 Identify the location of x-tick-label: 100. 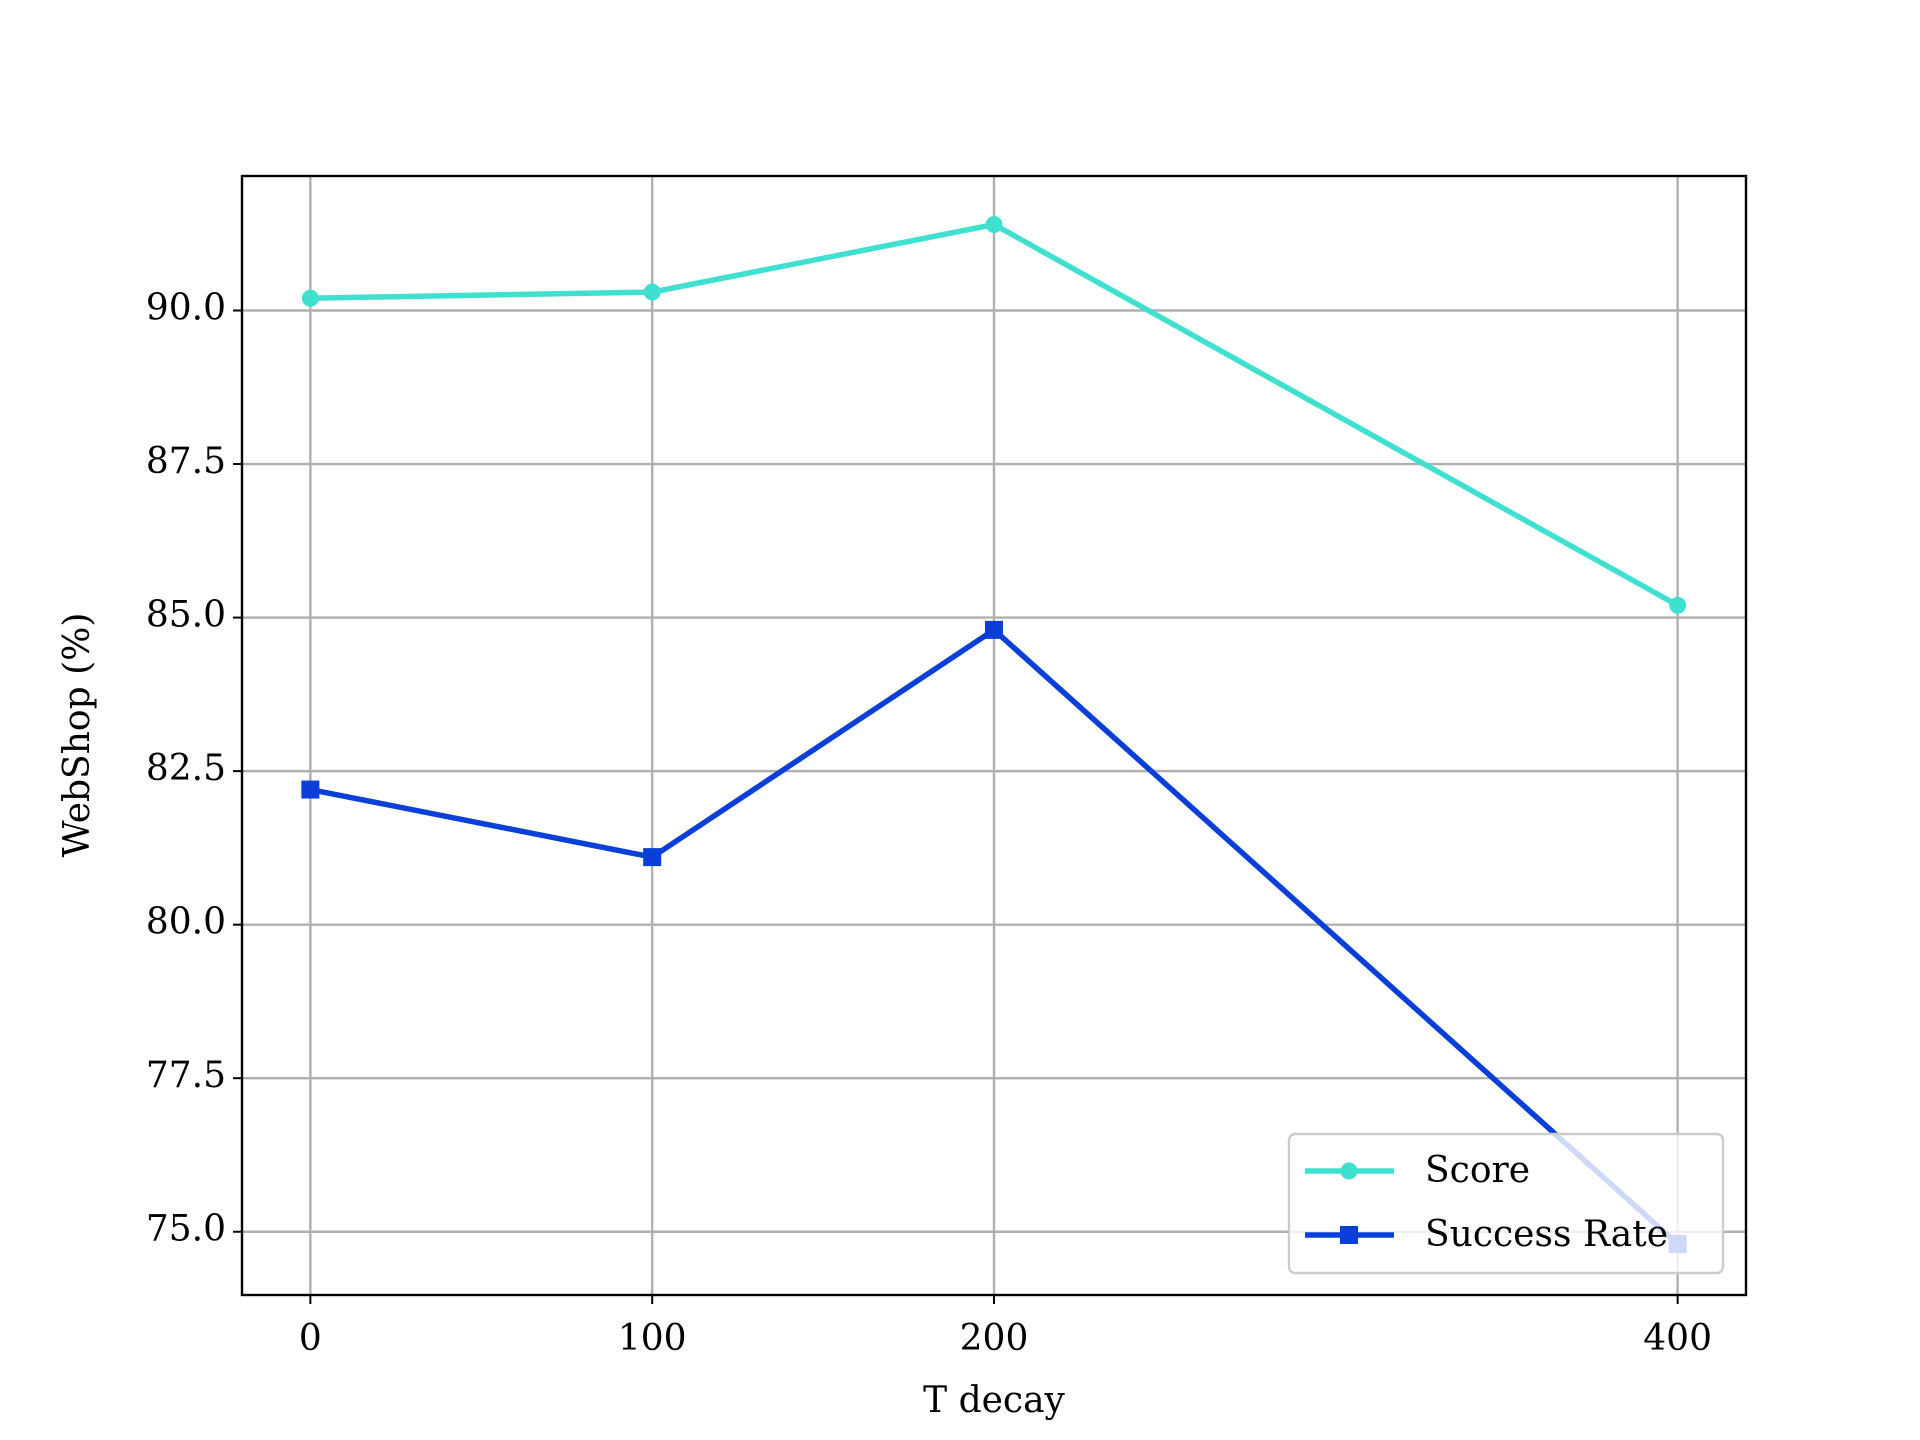
(652, 1338).